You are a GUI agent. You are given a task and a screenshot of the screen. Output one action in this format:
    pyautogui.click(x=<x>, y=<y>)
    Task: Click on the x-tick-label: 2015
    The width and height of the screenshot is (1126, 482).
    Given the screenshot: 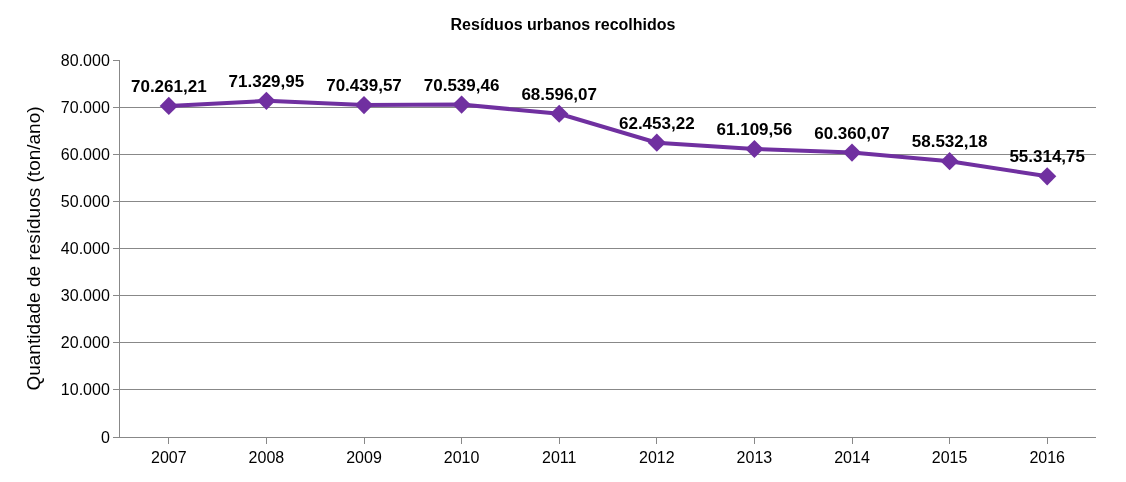 What is the action you would take?
    pyautogui.click(x=949, y=458)
    